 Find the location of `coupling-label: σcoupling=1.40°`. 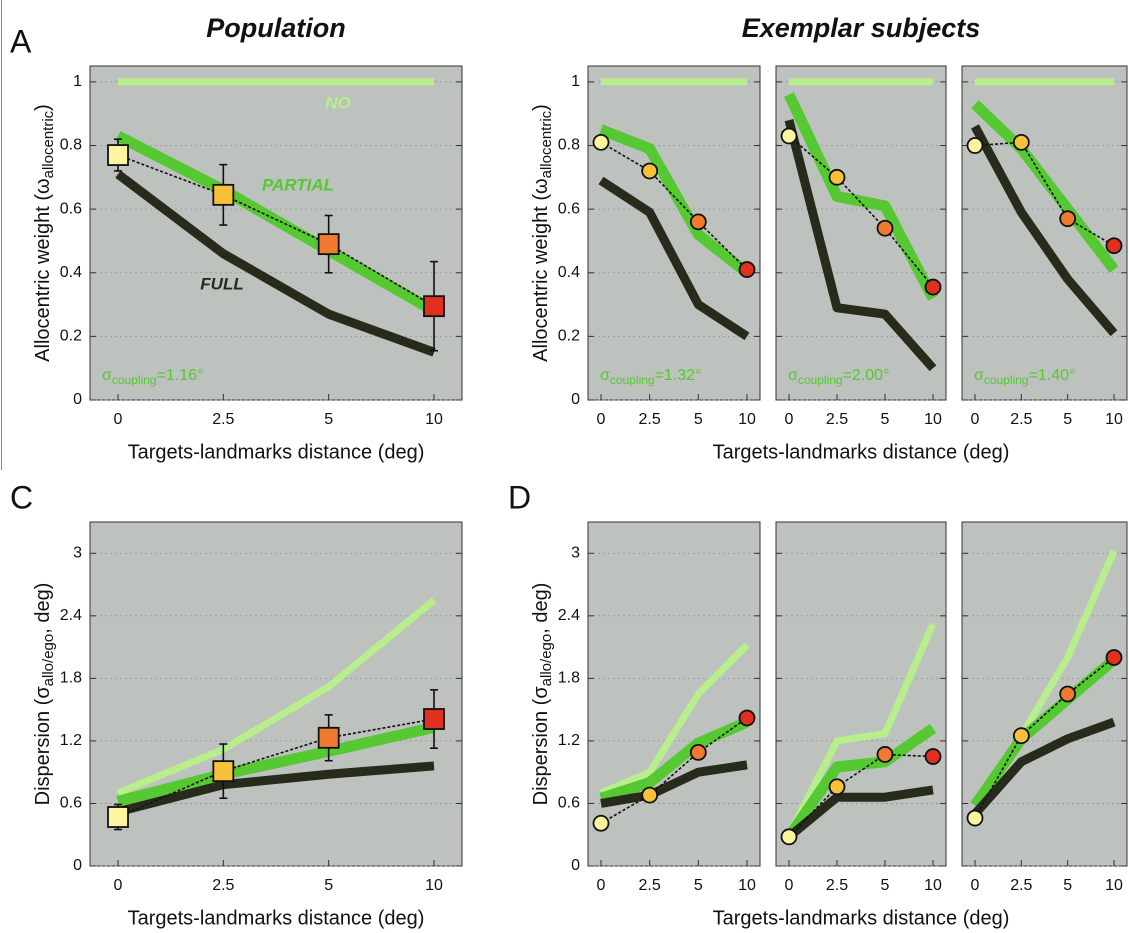

coupling-label: σcoupling=1.40° is located at coordinates (1024, 377).